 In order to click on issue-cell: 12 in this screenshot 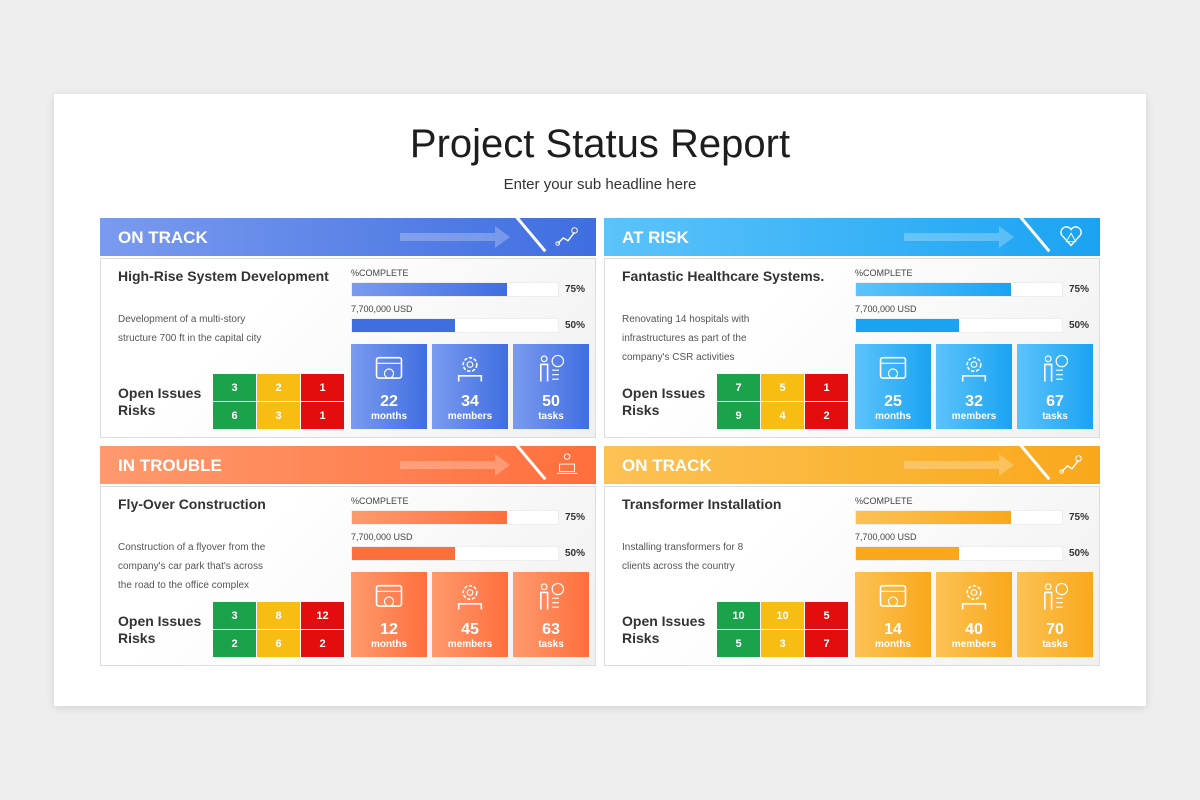, I will do `click(322, 615)`.